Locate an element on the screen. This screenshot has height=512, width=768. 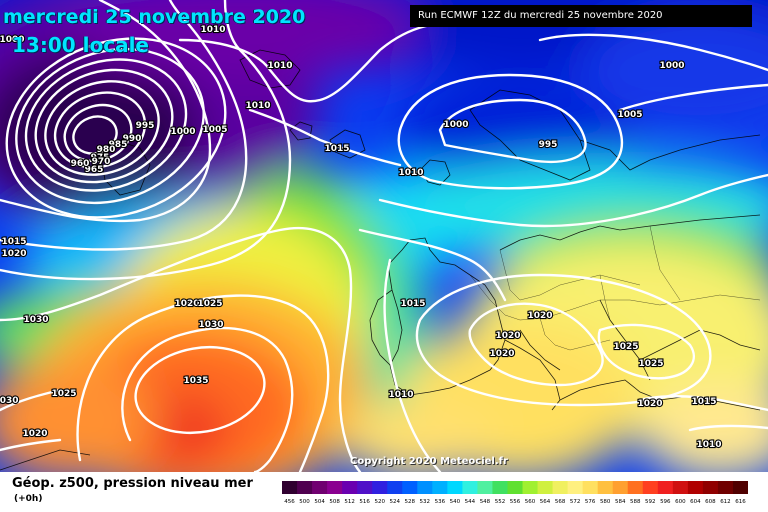
scale-label: 604 is located at coordinates (695, 502).